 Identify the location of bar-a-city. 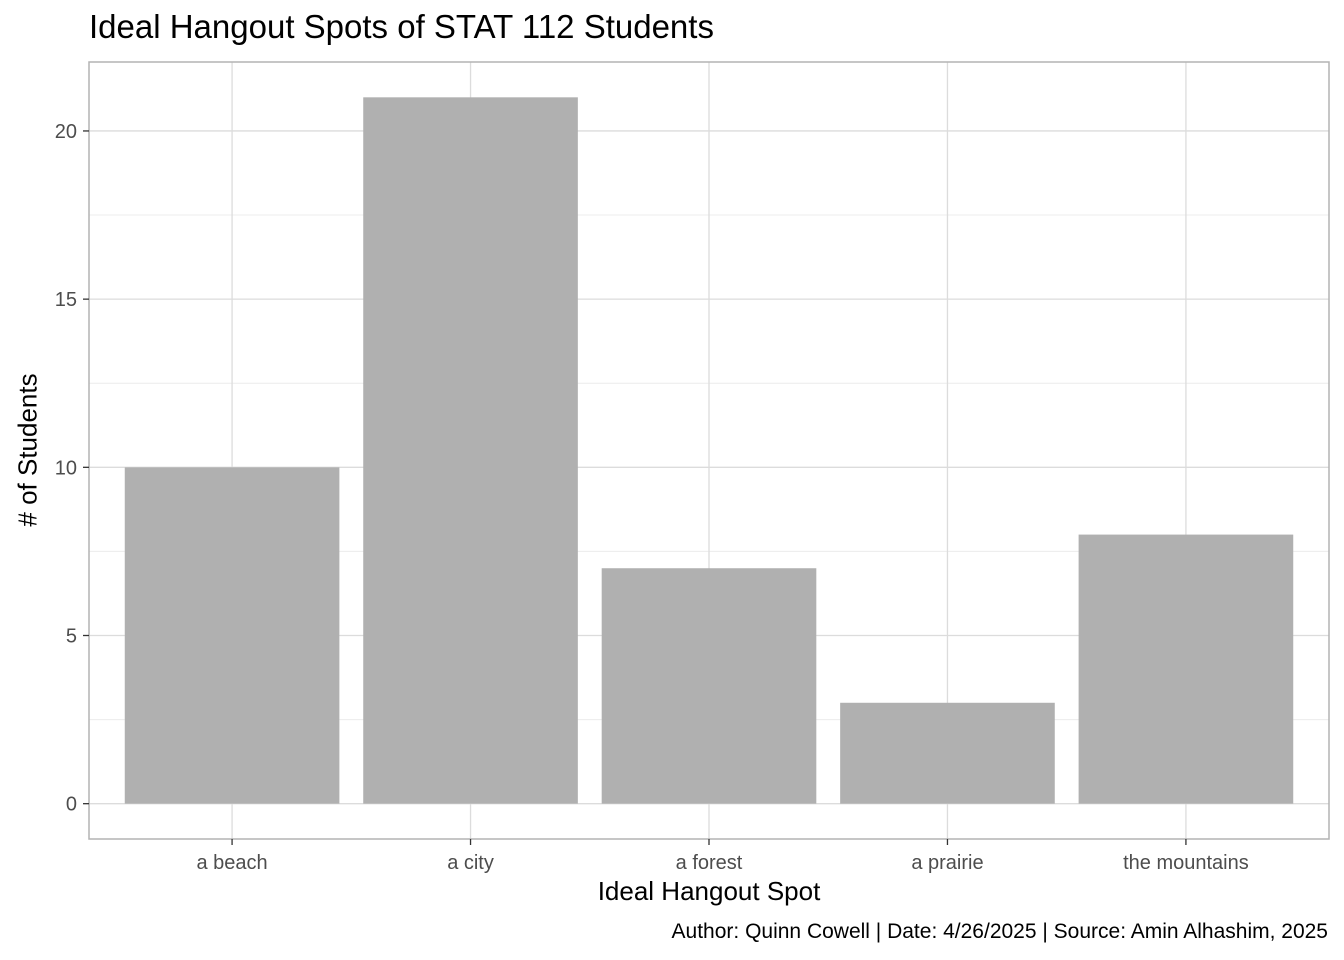
(470, 450).